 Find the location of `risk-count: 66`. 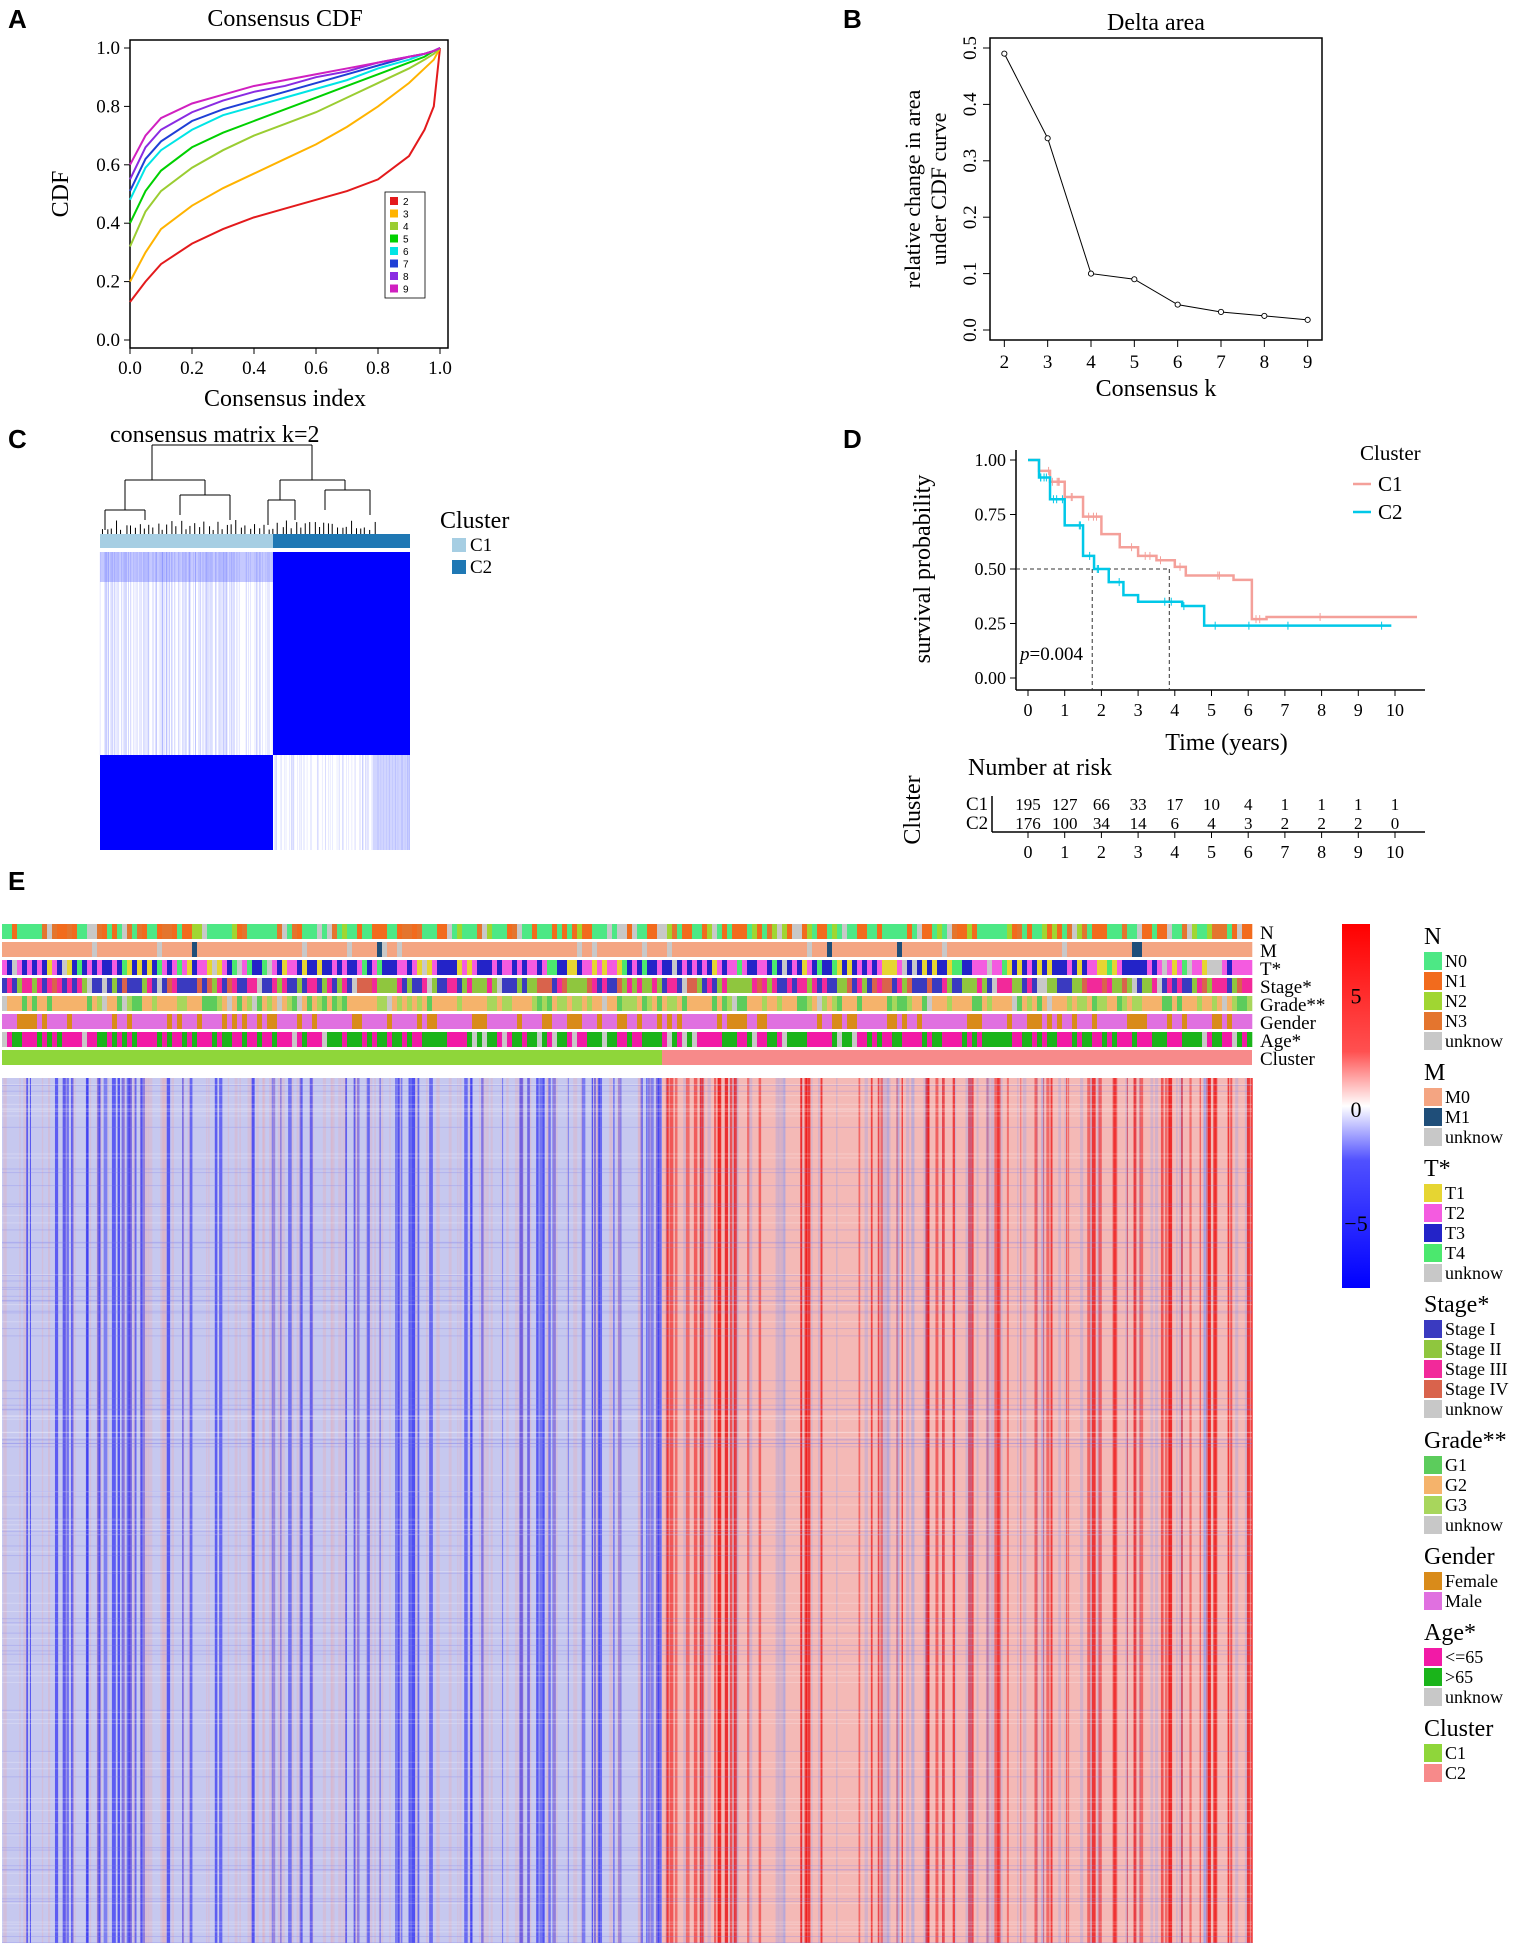

risk-count: 66 is located at coordinates (1101, 804).